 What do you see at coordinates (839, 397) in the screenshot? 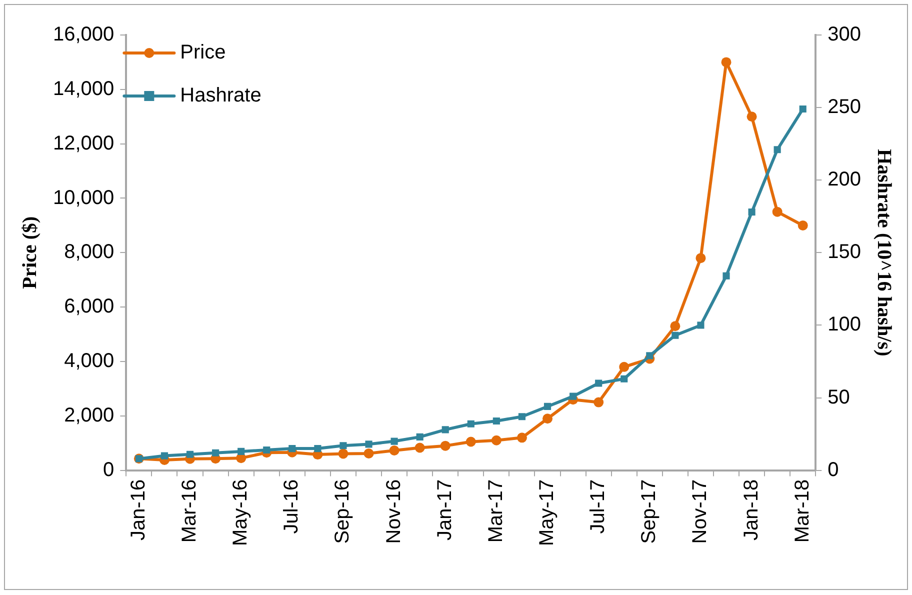
I see `y2-tick-label: 50` at bounding box center [839, 397].